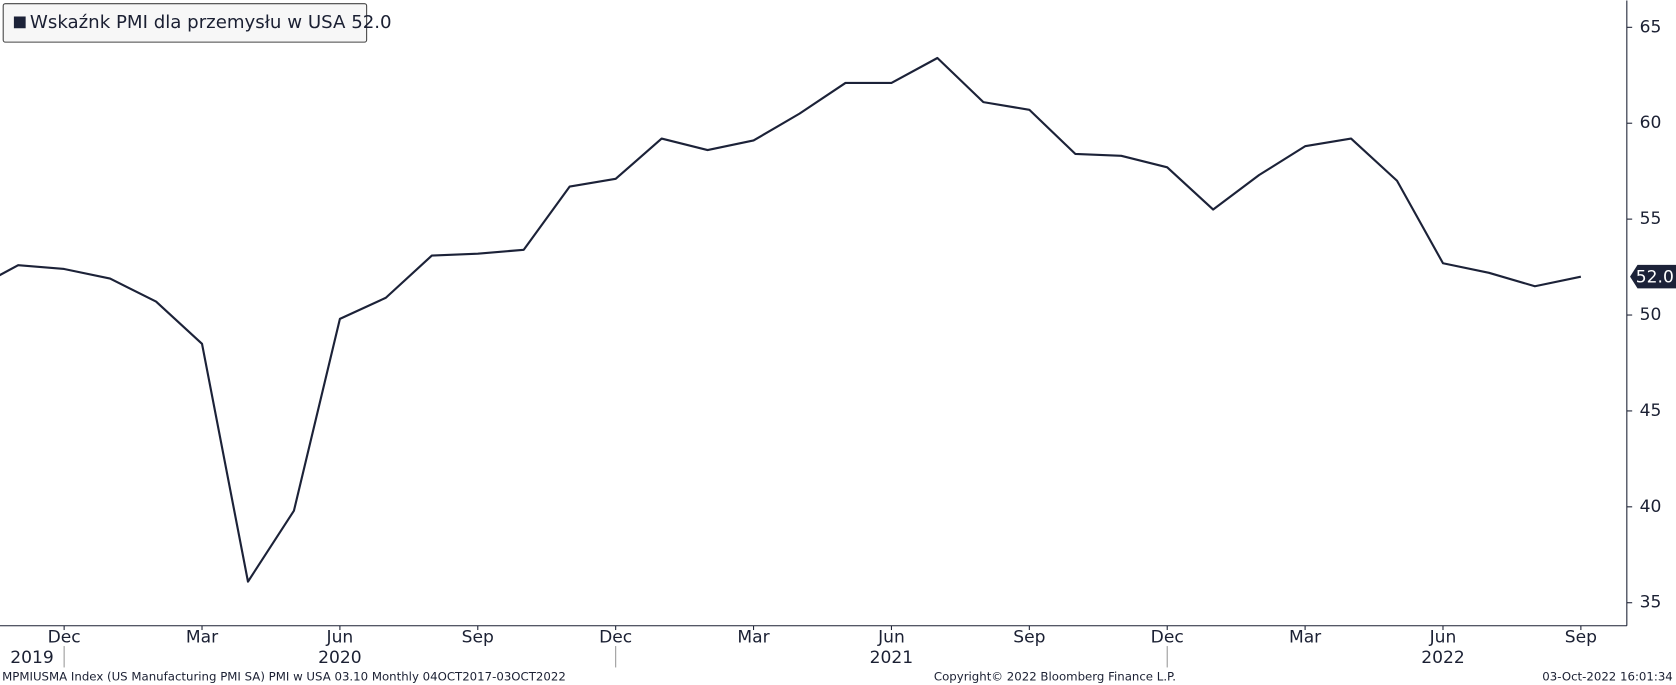 Image resolution: width=1676 pixels, height=685 pixels. I want to click on year-label: 2022, so click(1443, 658).